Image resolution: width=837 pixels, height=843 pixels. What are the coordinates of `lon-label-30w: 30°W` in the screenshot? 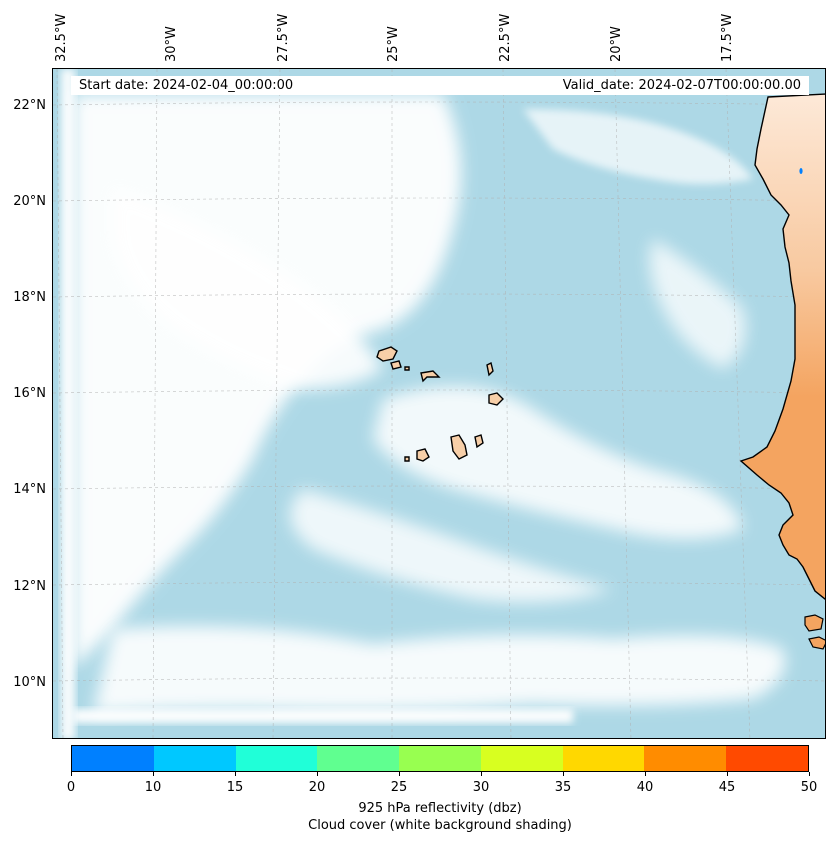 It's located at (171, 44).